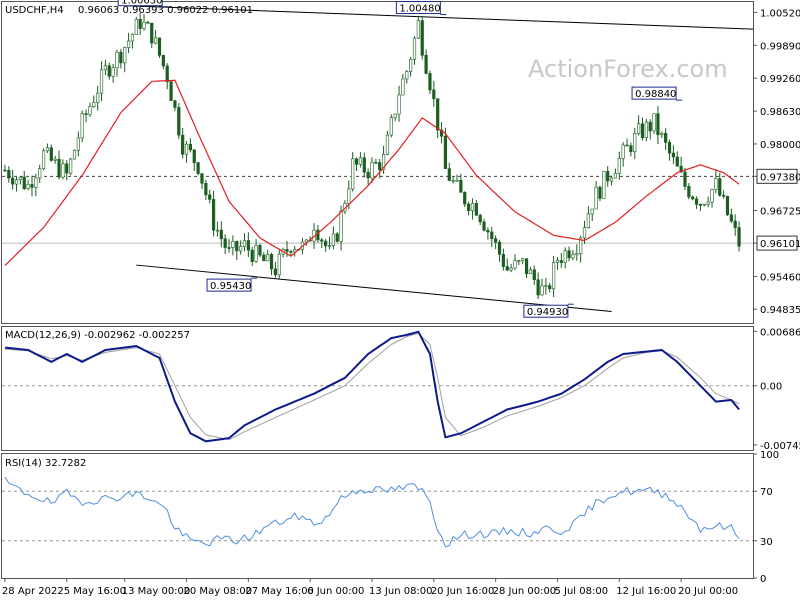  Describe the element at coordinates (279, 591) in the screenshot. I see `time-axis-label: 27 May 16:00` at that location.